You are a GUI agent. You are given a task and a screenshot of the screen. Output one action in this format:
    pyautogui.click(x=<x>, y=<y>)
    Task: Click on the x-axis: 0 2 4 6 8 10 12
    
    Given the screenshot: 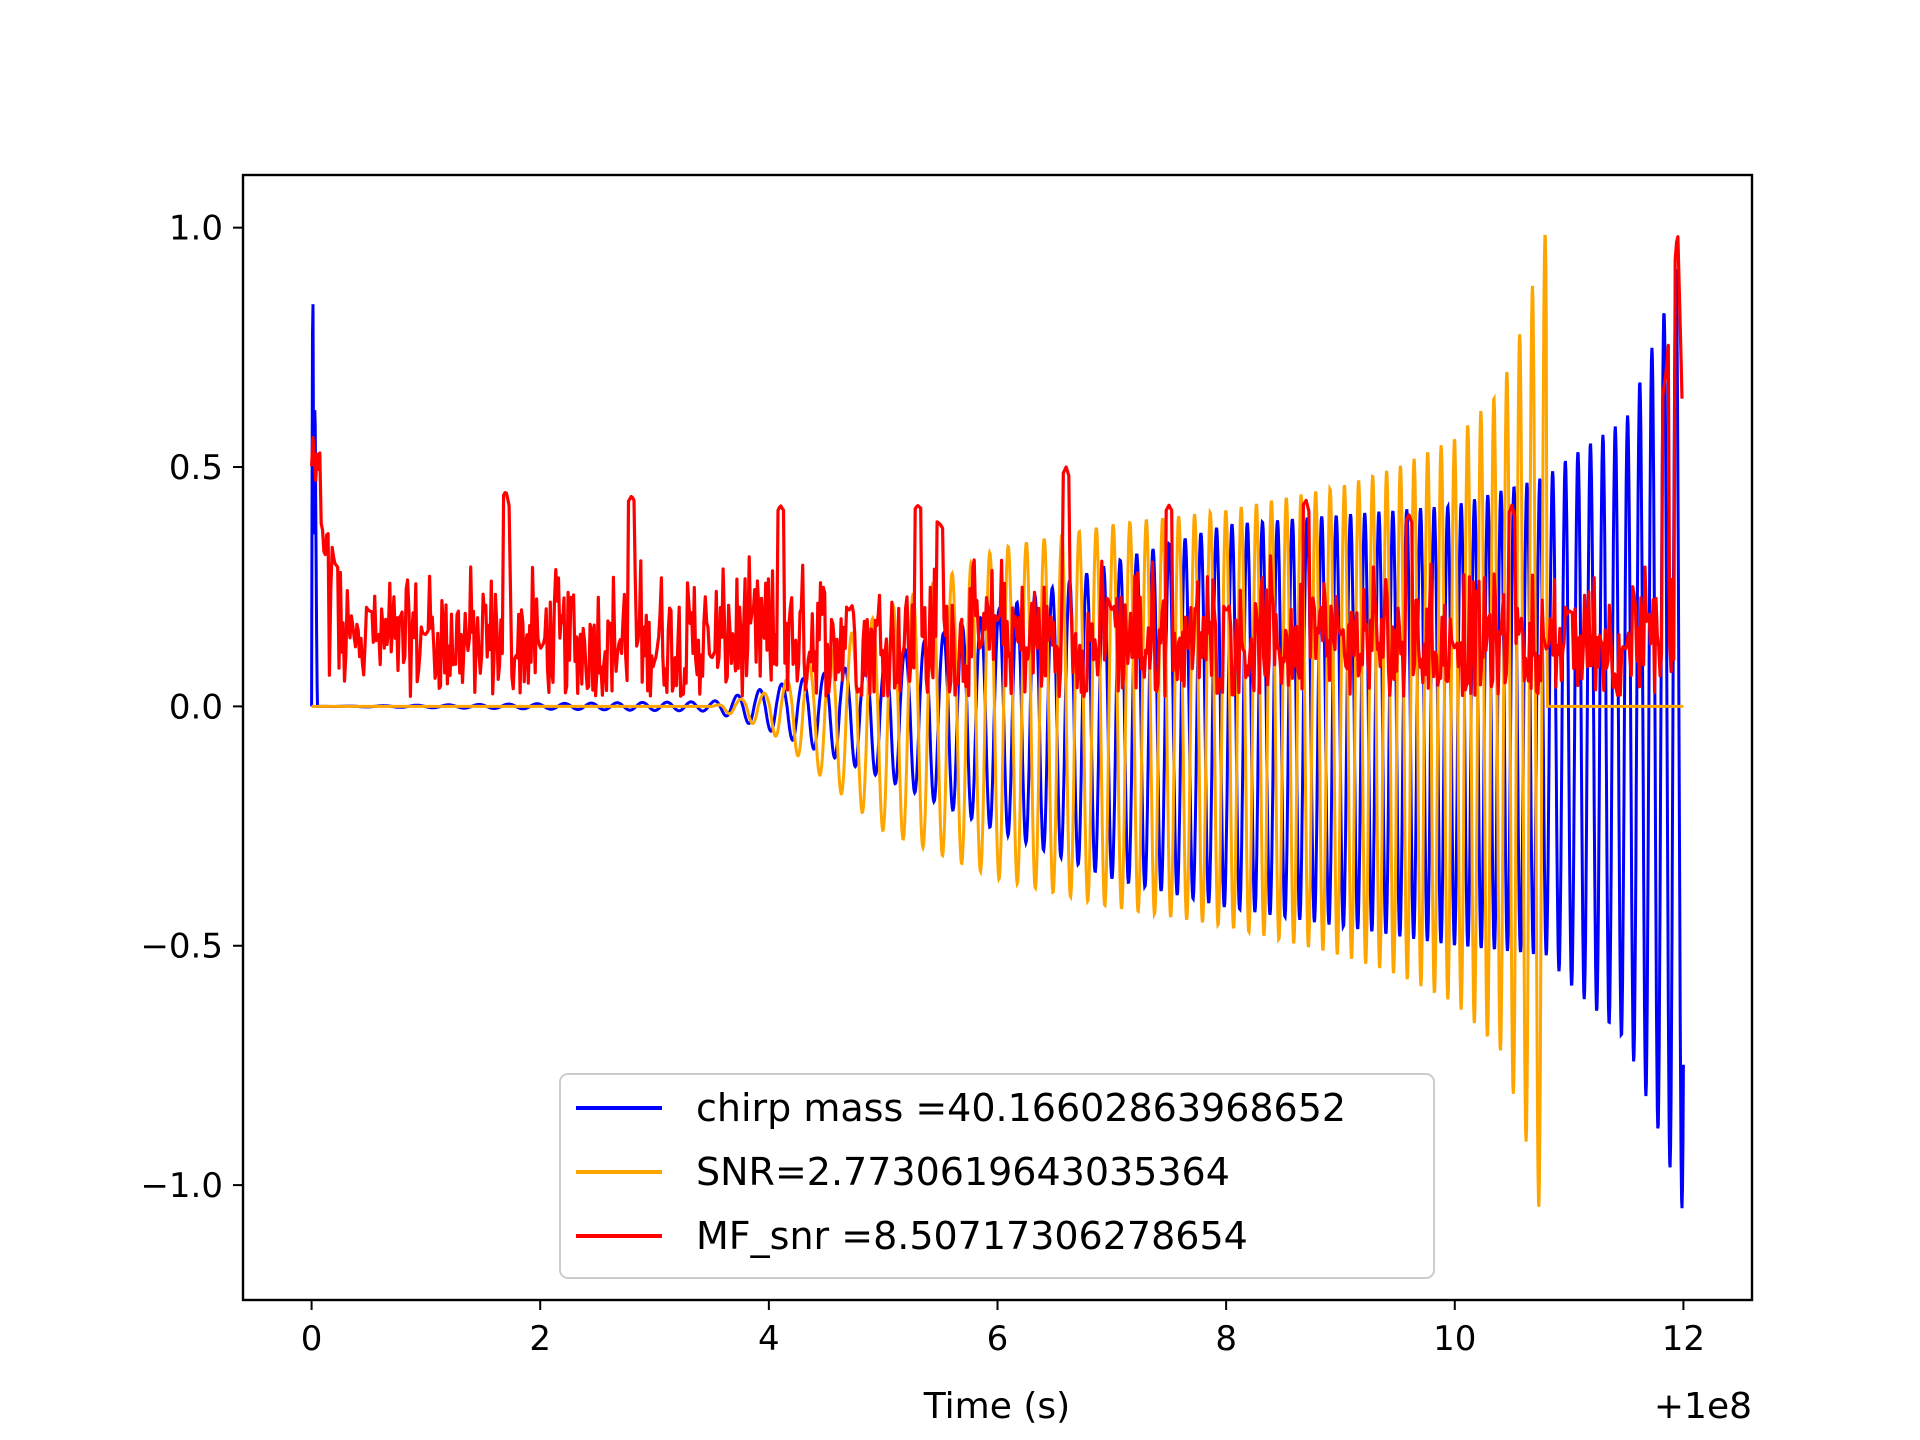 What is the action you would take?
    pyautogui.click(x=1003, y=1329)
    